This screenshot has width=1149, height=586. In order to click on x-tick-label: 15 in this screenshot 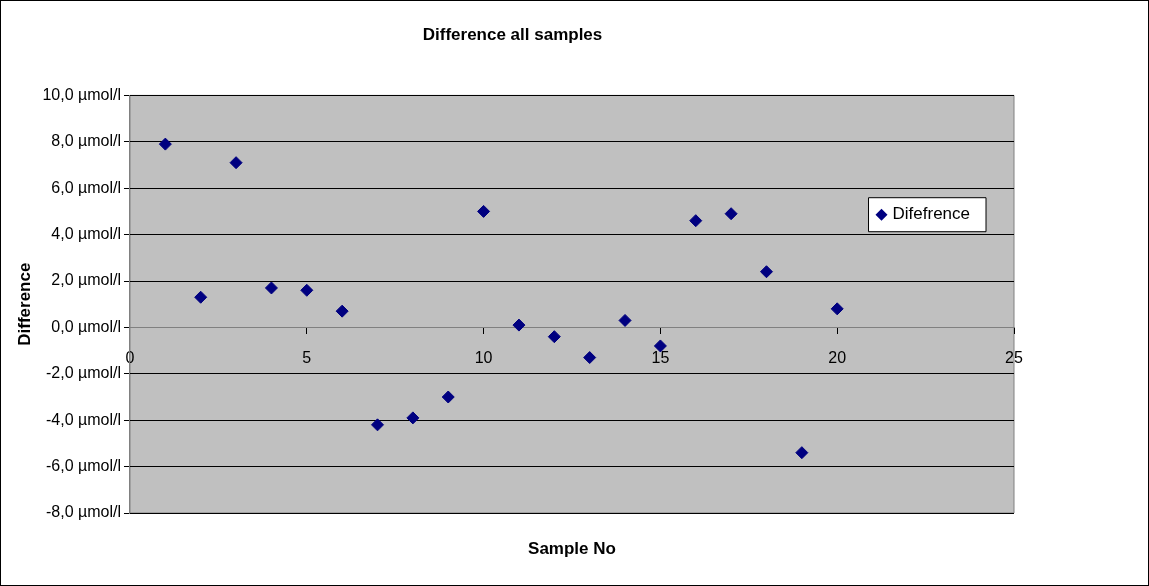, I will do `click(660, 358)`.